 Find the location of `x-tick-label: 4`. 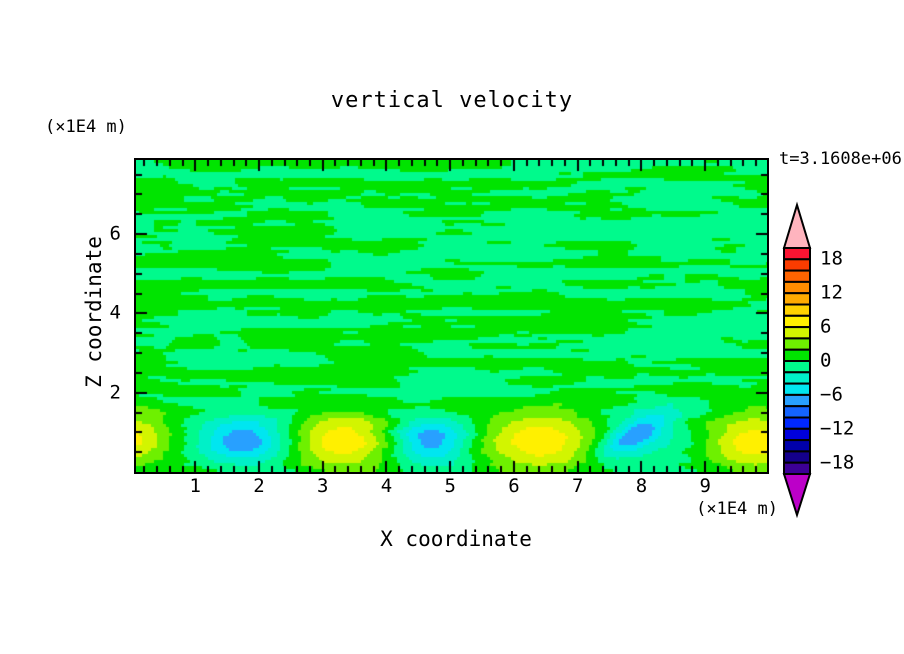

x-tick-label: 4 is located at coordinates (386, 486).